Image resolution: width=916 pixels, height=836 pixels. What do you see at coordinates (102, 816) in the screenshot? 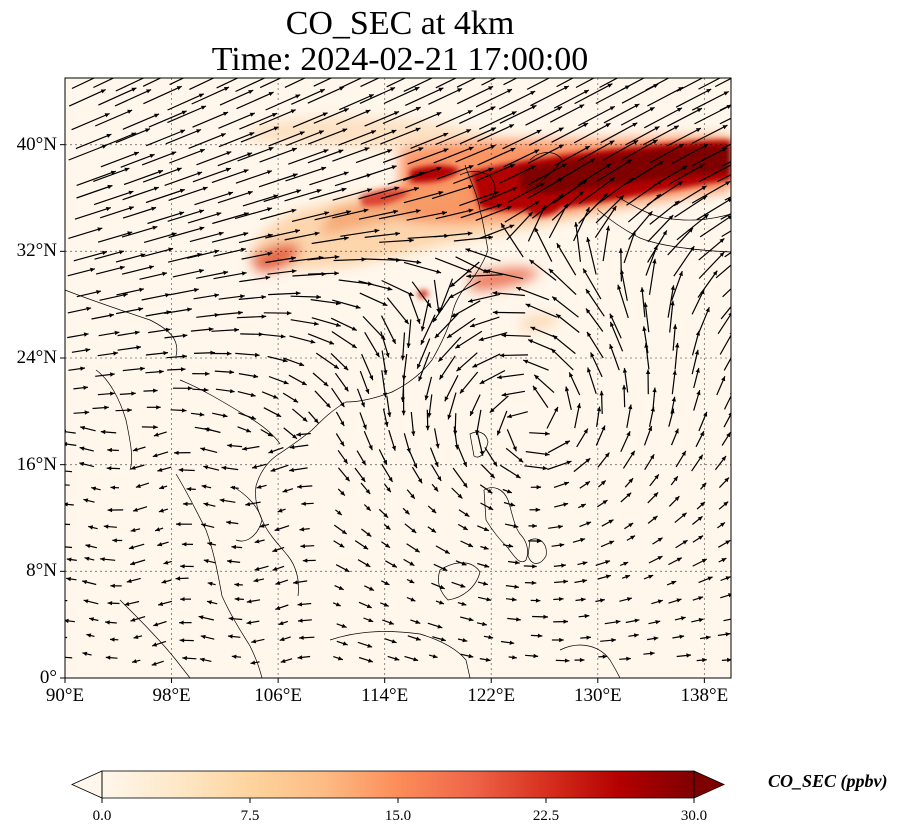
I see `colorbar-tick-label: 0.0` at bounding box center [102, 816].